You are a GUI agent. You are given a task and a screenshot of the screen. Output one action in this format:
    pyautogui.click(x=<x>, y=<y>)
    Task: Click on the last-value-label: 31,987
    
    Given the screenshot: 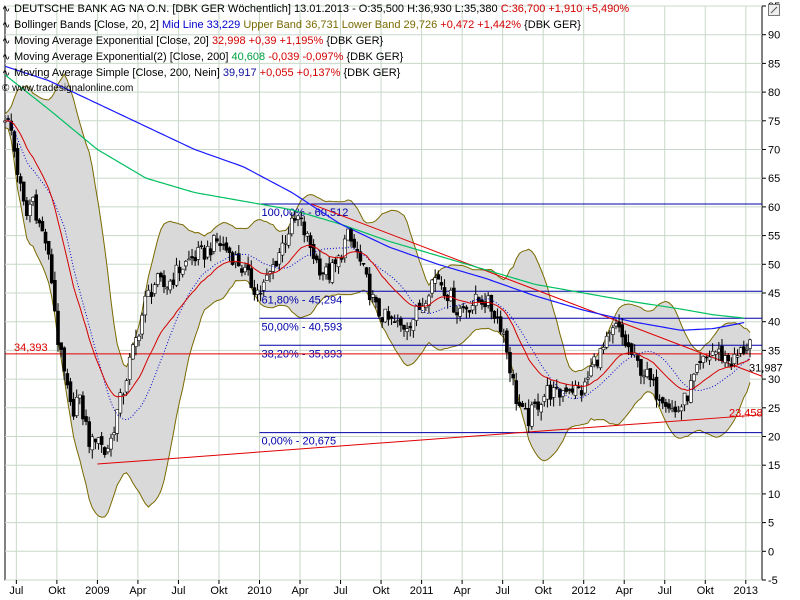 What is the action you would take?
    pyautogui.click(x=766, y=369)
    